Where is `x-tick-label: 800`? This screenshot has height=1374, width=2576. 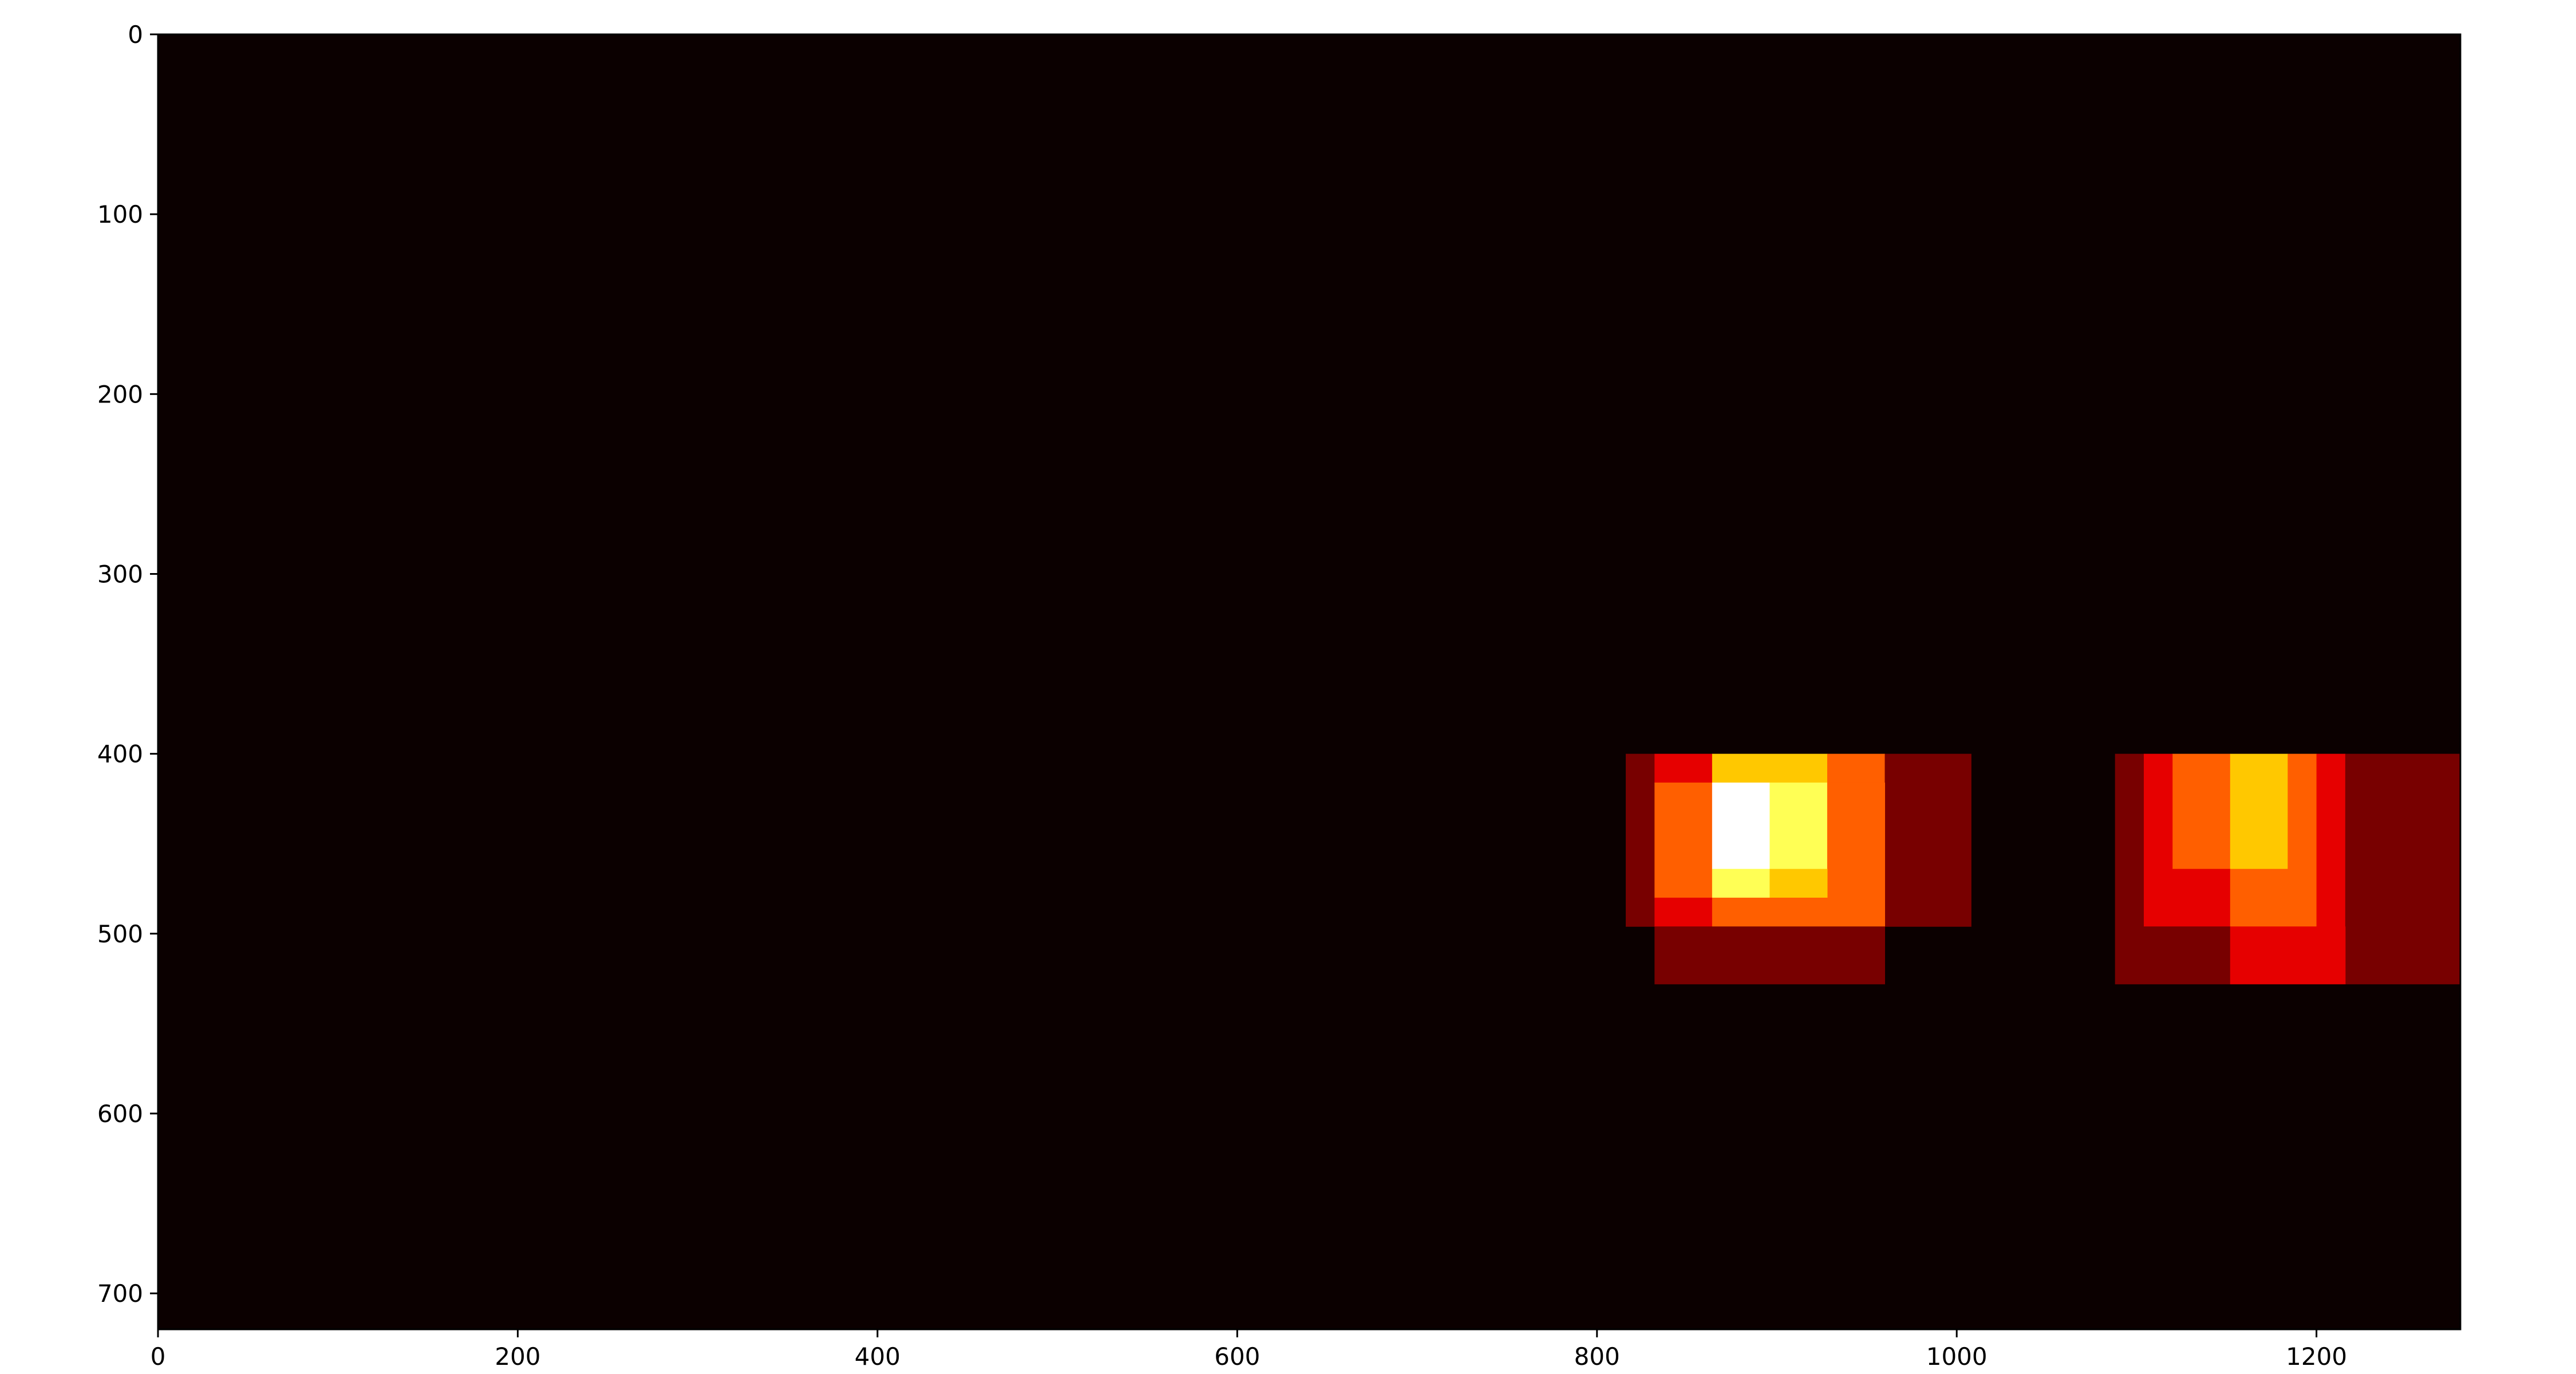
x-tick-label: 800 is located at coordinates (1597, 1357).